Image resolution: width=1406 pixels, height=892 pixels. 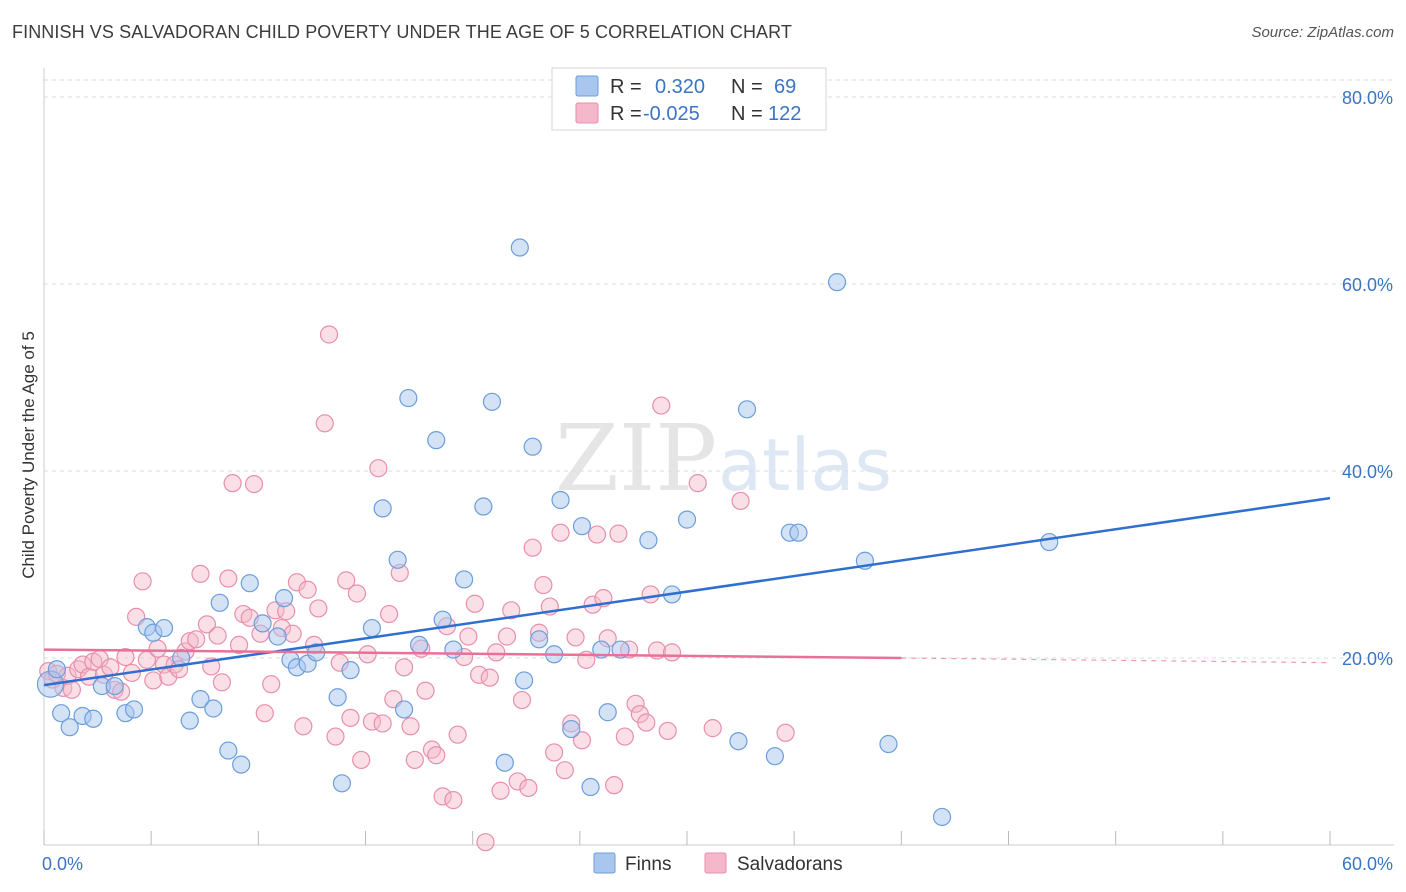 What do you see at coordinates (1367, 659) in the screenshot?
I see `y-tick-label: 20.0%` at bounding box center [1367, 659].